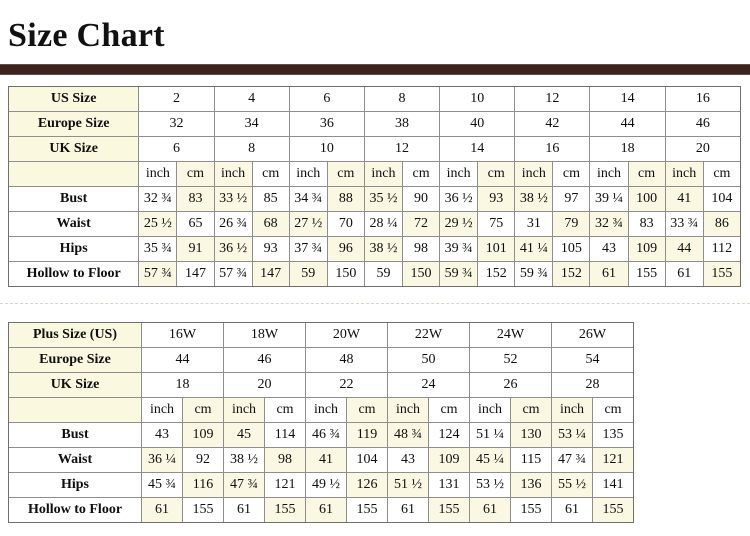  I want to click on measurement-cell-inch: 31, so click(534, 224).